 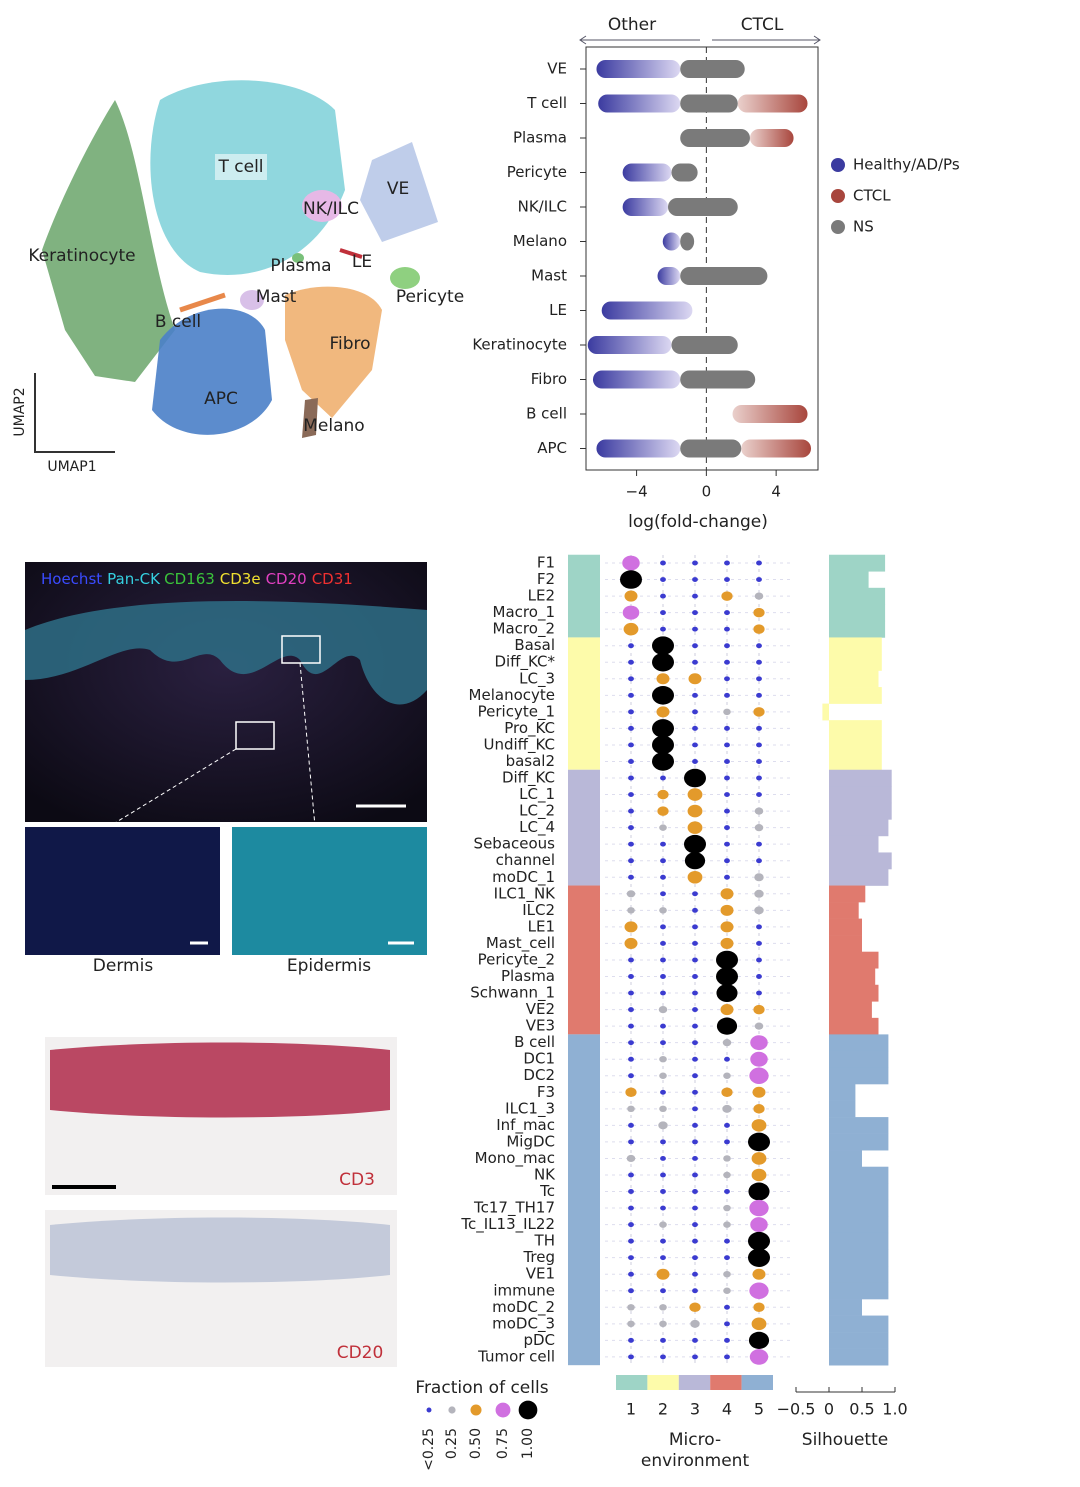 I want to click on x-tick-label: 1.0, so click(x=894, y=1409).